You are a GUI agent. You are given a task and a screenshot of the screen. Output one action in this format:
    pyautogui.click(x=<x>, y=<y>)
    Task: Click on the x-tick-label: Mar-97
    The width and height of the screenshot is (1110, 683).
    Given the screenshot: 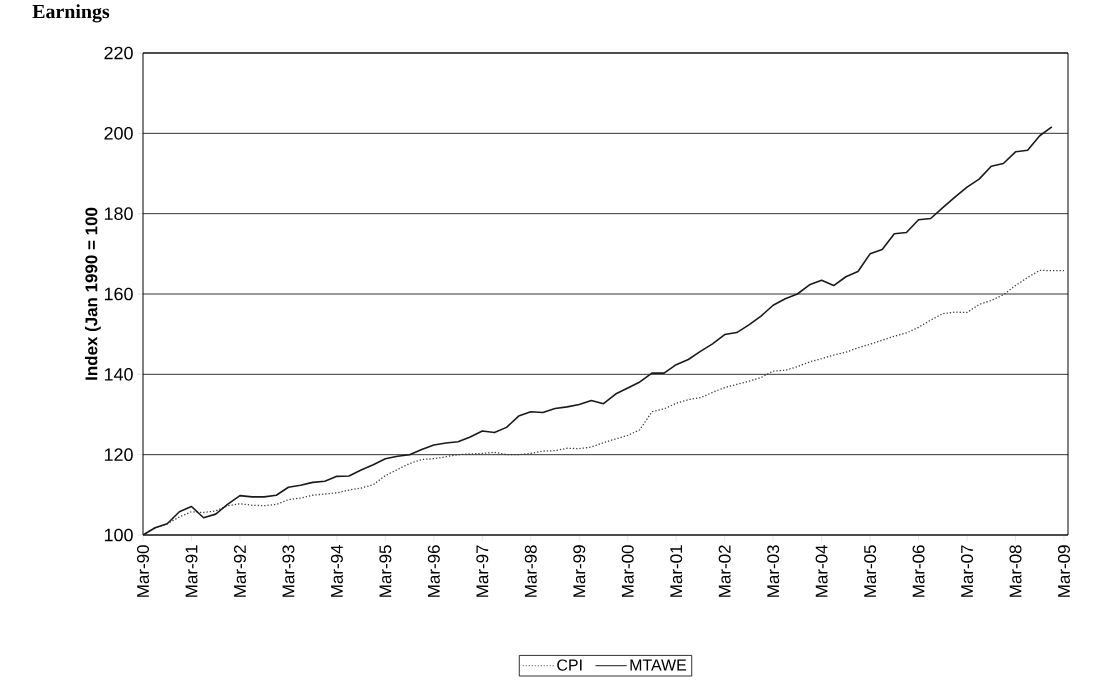 What is the action you would take?
    pyautogui.click(x=482, y=571)
    